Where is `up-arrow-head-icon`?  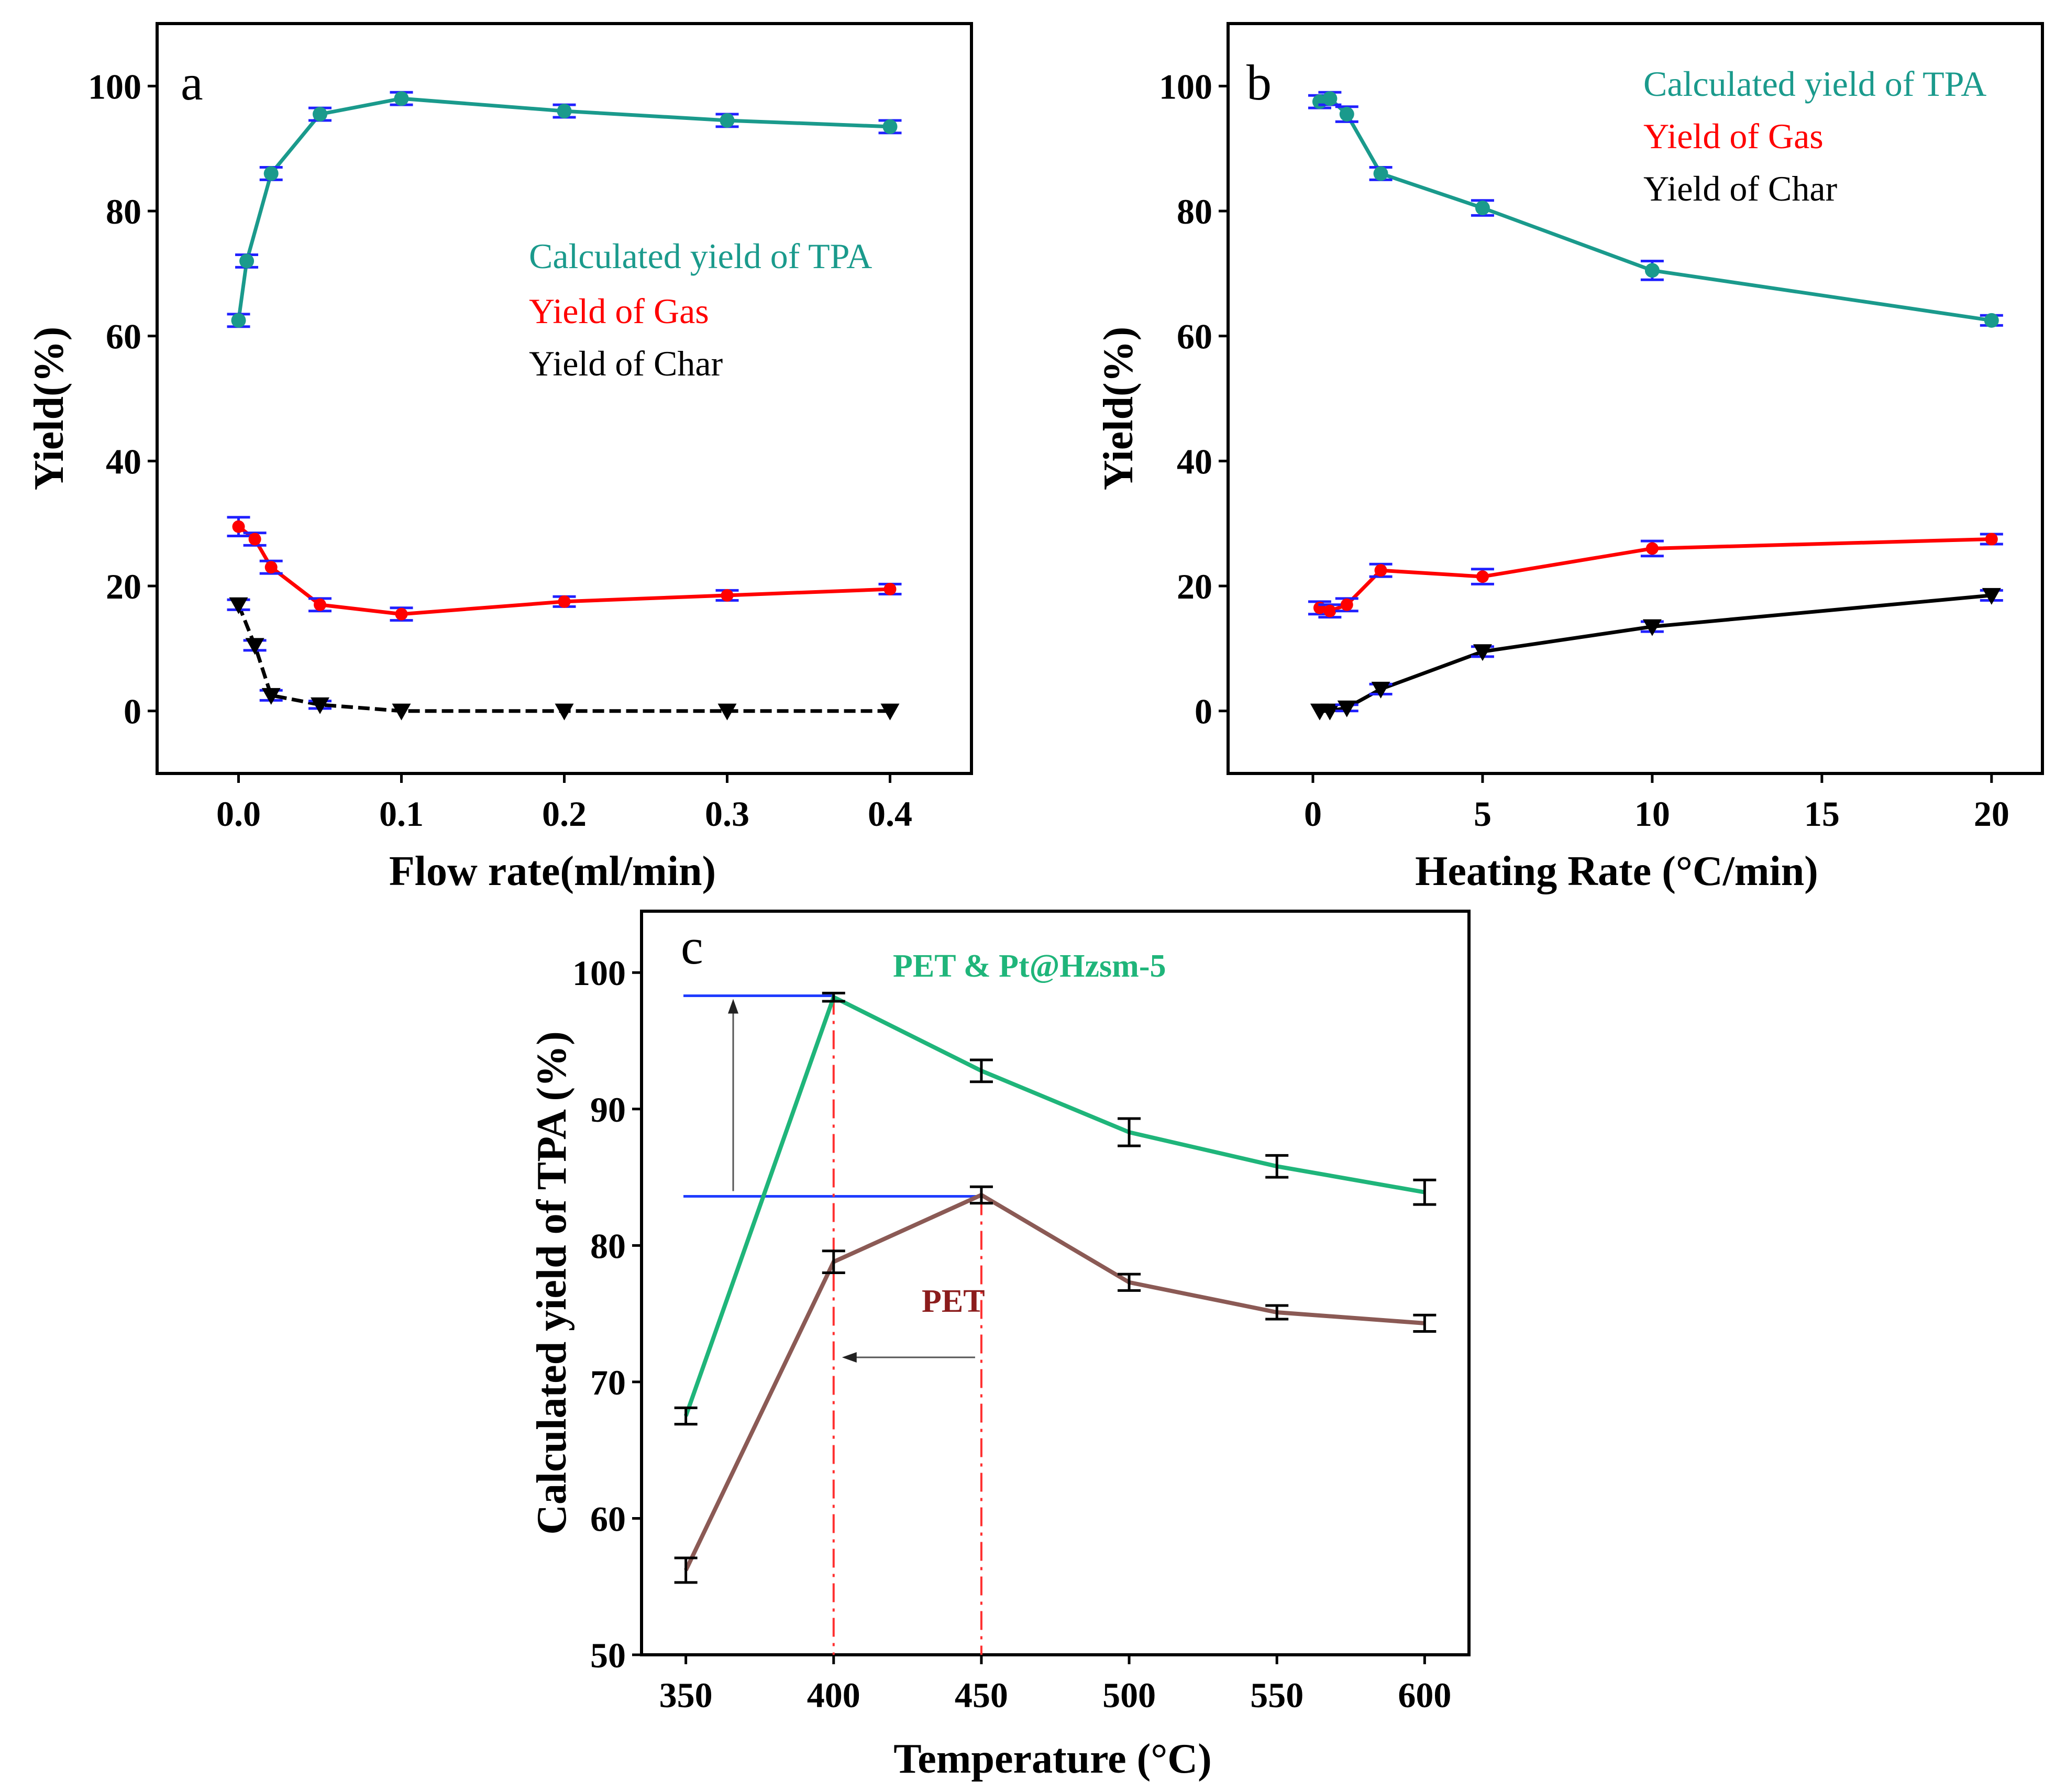 up-arrow-head-icon is located at coordinates (733, 1006).